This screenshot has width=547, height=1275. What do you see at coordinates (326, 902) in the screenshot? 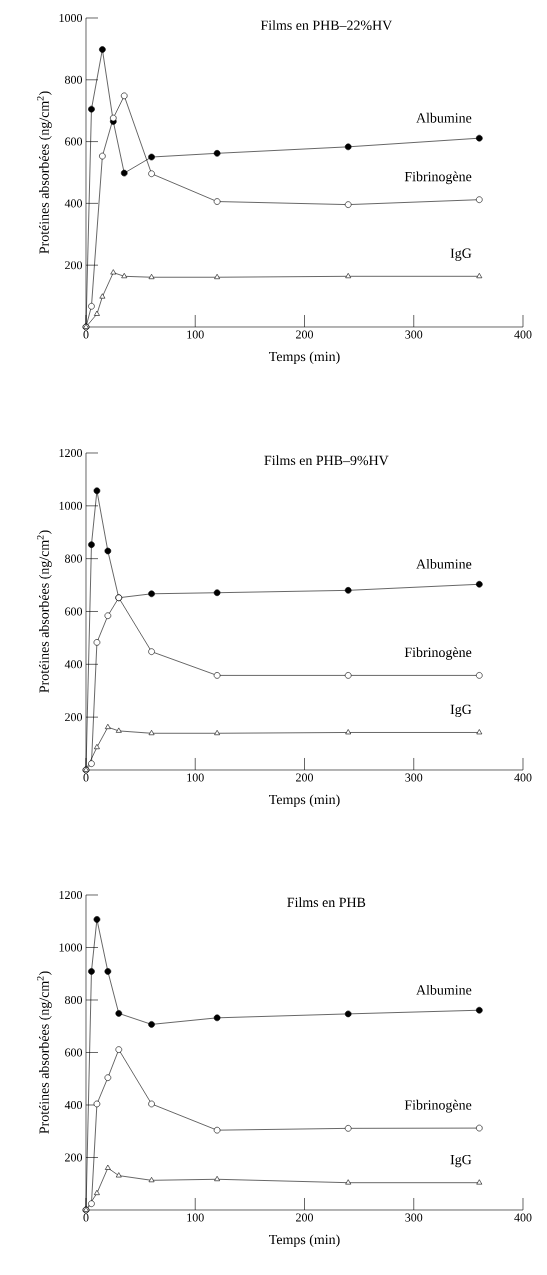
I see `chart-title: Films en PHB` at bounding box center [326, 902].